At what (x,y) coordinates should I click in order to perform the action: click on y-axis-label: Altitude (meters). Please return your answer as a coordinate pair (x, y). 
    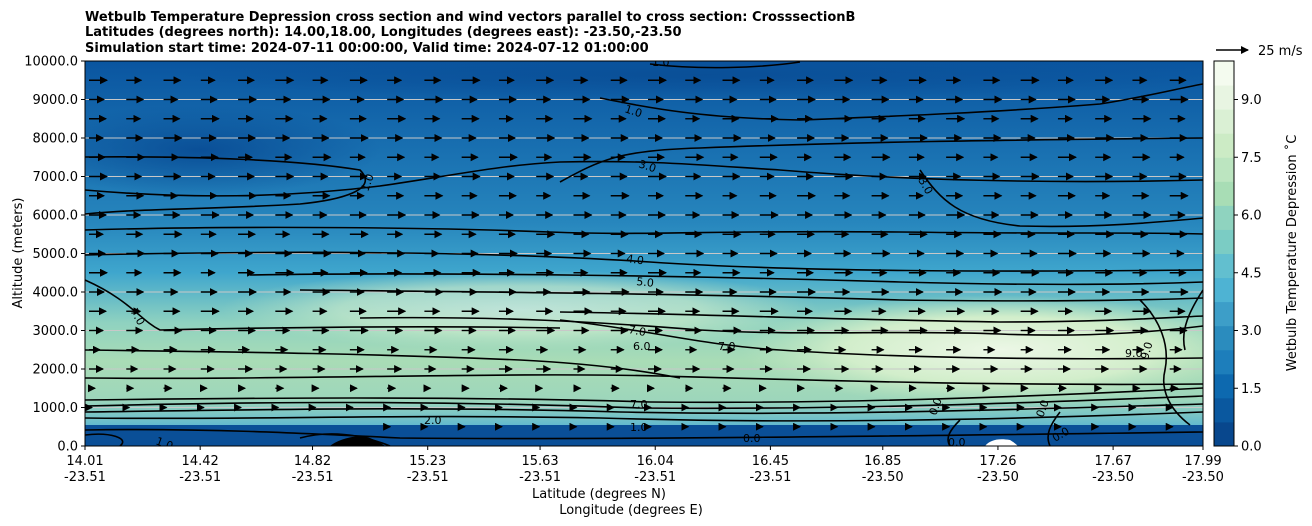
    Looking at the image, I should click on (18, 253).